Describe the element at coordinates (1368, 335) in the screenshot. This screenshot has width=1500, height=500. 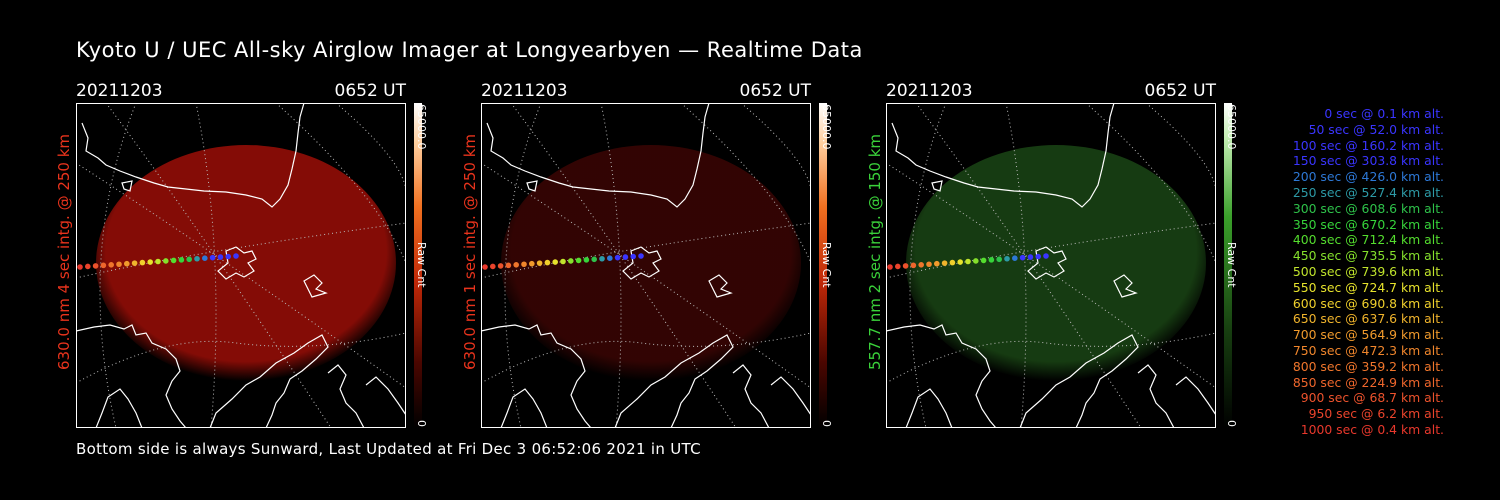
I see `legend-row: 700 sec @ 564.9 km alt.` at that location.